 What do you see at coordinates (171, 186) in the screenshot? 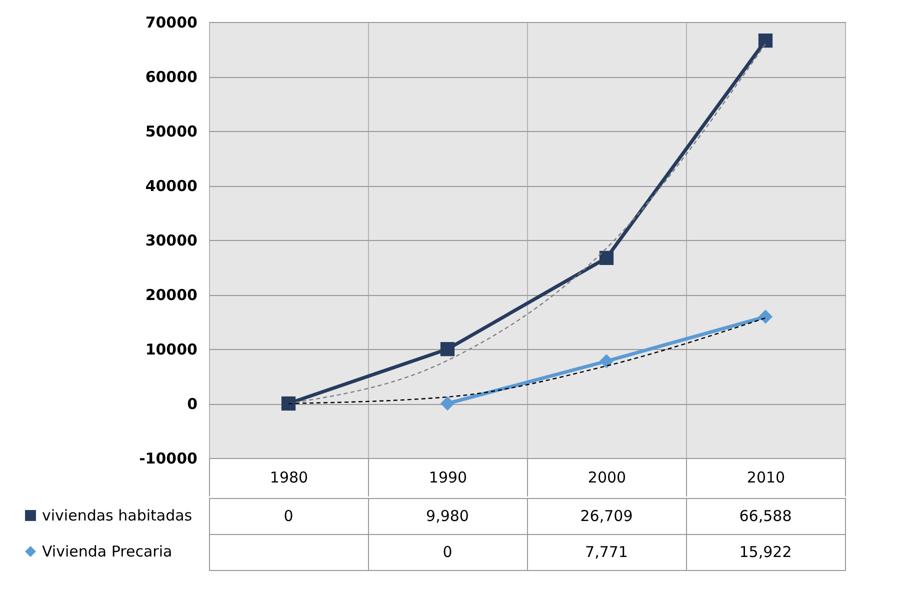
I see `y-tick-label: 40000` at bounding box center [171, 186].